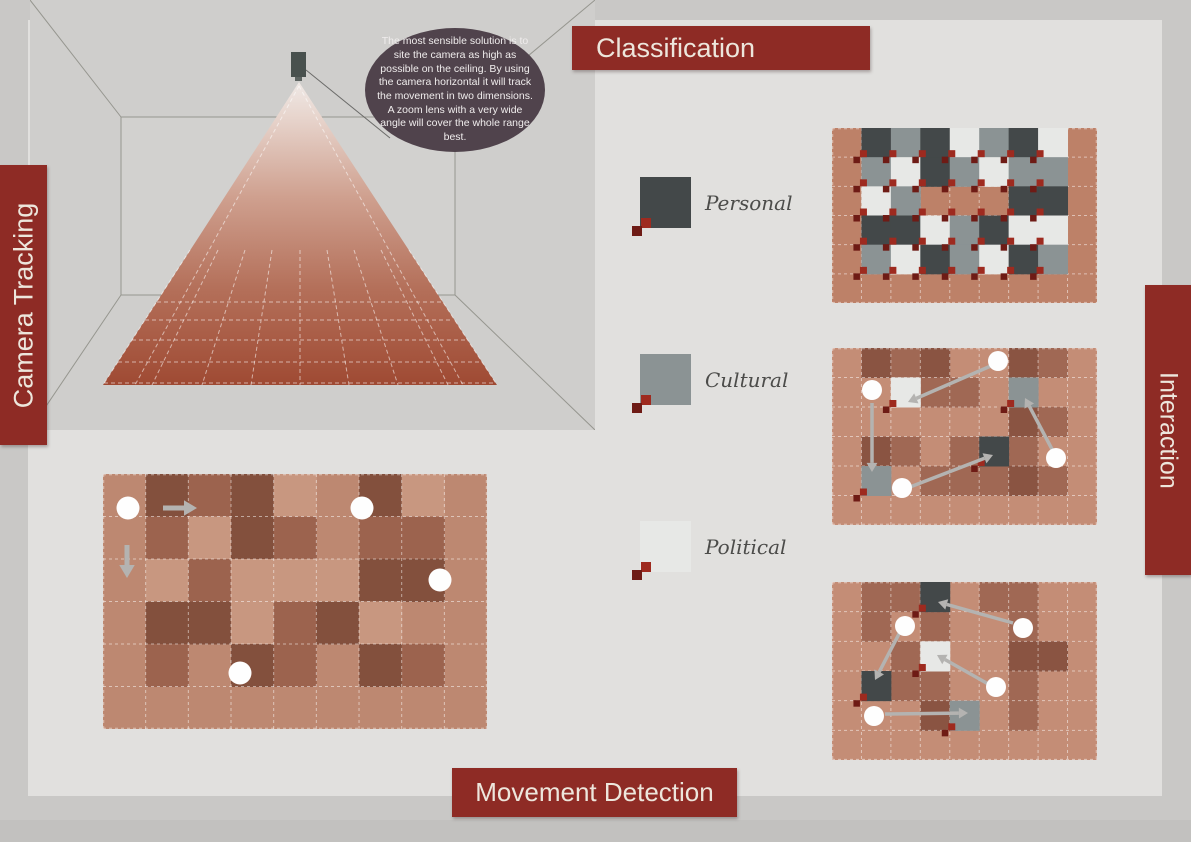 The image size is (1191, 842). Describe the element at coordinates (710, 383) in the screenshot. I see `legend-item-cultural: Cultural` at that location.